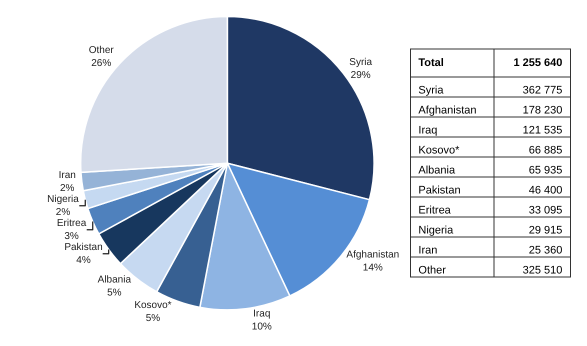 The width and height of the screenshot is (587, 346). What do you see at coordinates (545, 250) in the screenshot?
I see `data-label: 25 360` at bounding box center [545, 250].